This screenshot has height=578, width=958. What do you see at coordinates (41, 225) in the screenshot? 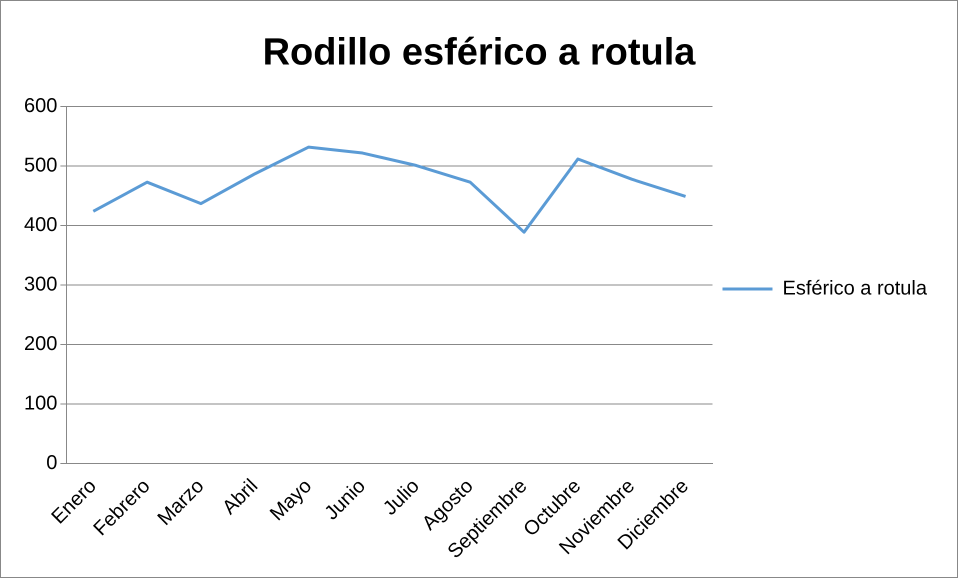
I see `y-tick-label: 400` at bounding box center [41, 225].